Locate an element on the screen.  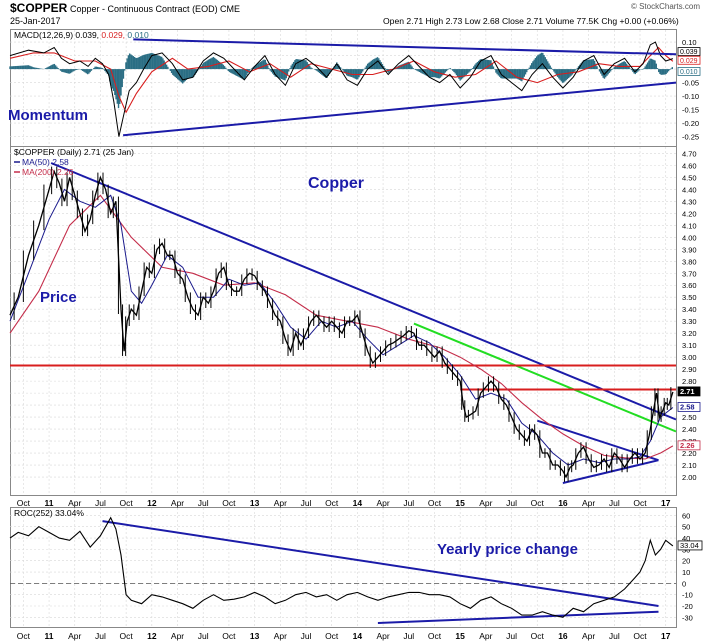
price-value-label: 2.26 is located at coordinates (687, 445).